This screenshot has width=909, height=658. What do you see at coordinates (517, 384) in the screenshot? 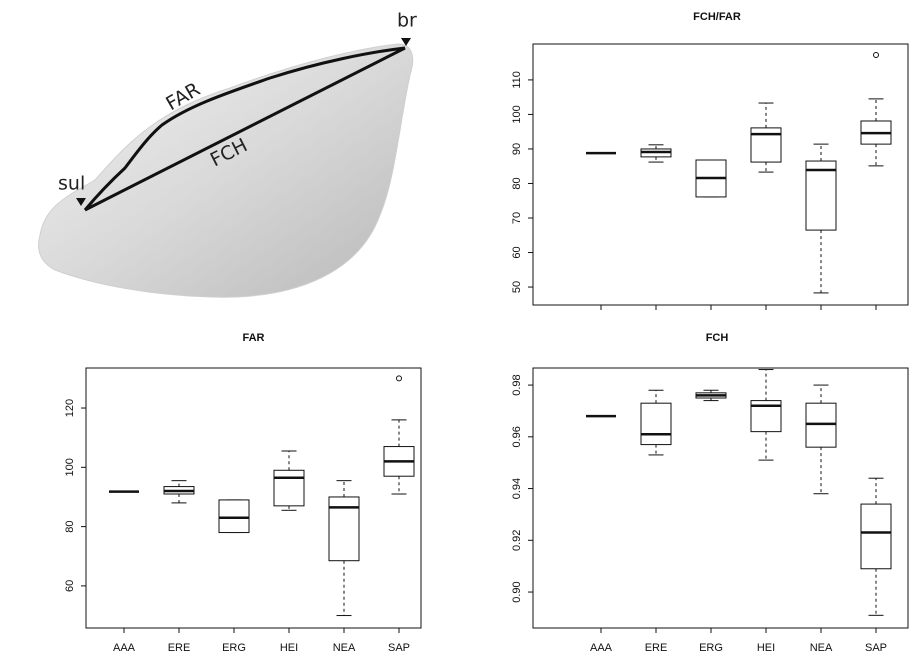
I see `y-tick-label: 0.98` at bounding box center [517, 384].